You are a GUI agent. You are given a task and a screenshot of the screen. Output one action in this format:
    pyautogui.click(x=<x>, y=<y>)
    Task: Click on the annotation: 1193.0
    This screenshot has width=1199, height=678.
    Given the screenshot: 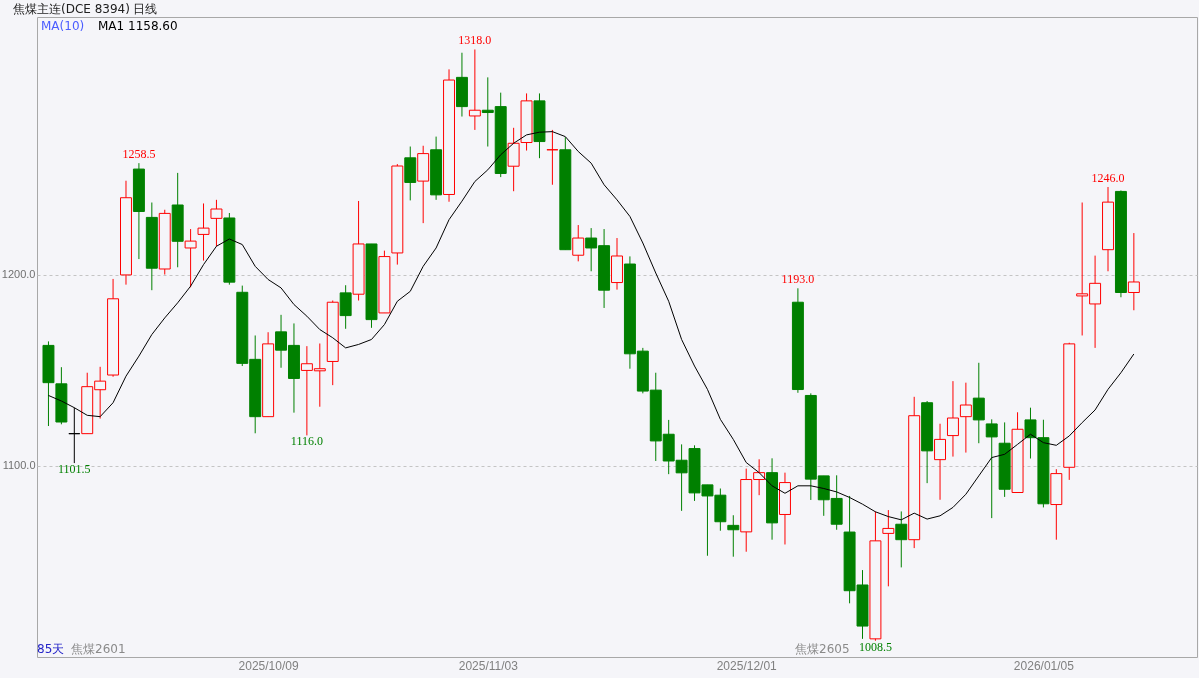 What is the action you would take?
    pyautogui.click(x=798, y=279)
    